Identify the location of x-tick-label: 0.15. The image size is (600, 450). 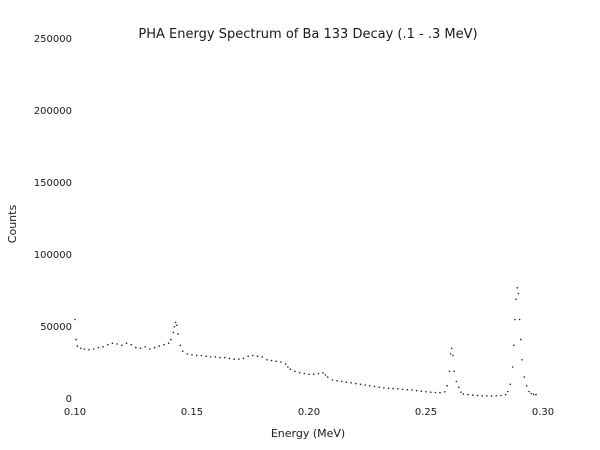
(192, 412).